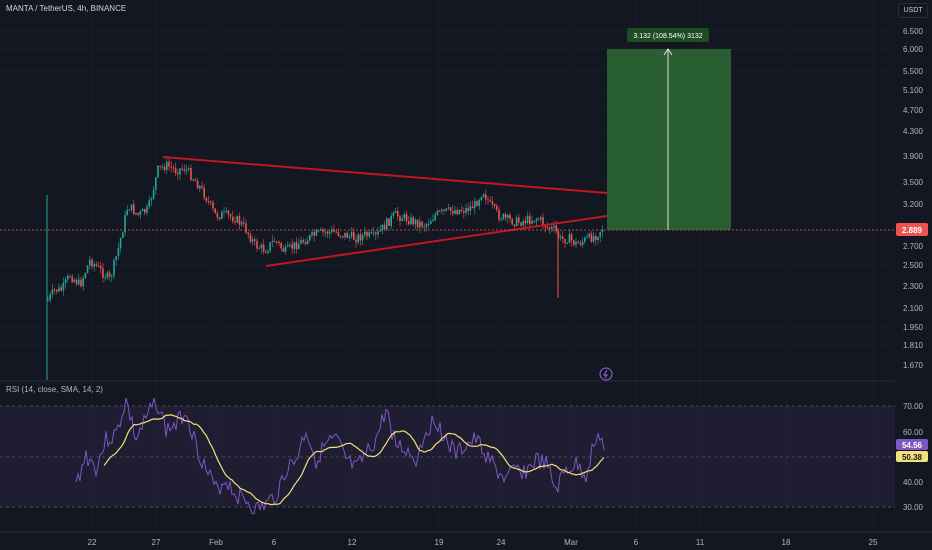  Describe the element at coordinates (669, 139) in the screenshot. I see `target-box` at that location.